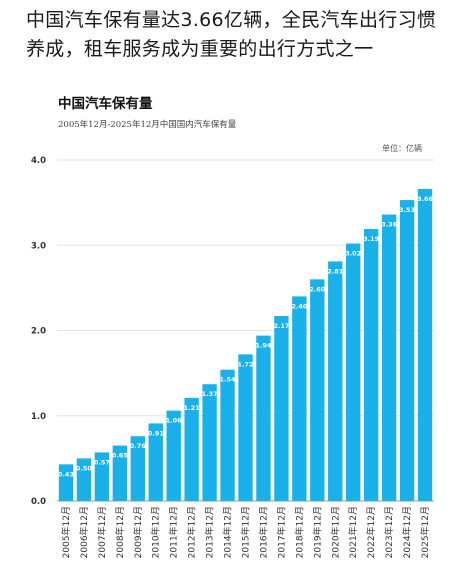 This screenshot has width=474, height=574. Describe the element at coordinates (138, 532) in the screenshot. I see `x-tick-label: 2009年12月` at that location.